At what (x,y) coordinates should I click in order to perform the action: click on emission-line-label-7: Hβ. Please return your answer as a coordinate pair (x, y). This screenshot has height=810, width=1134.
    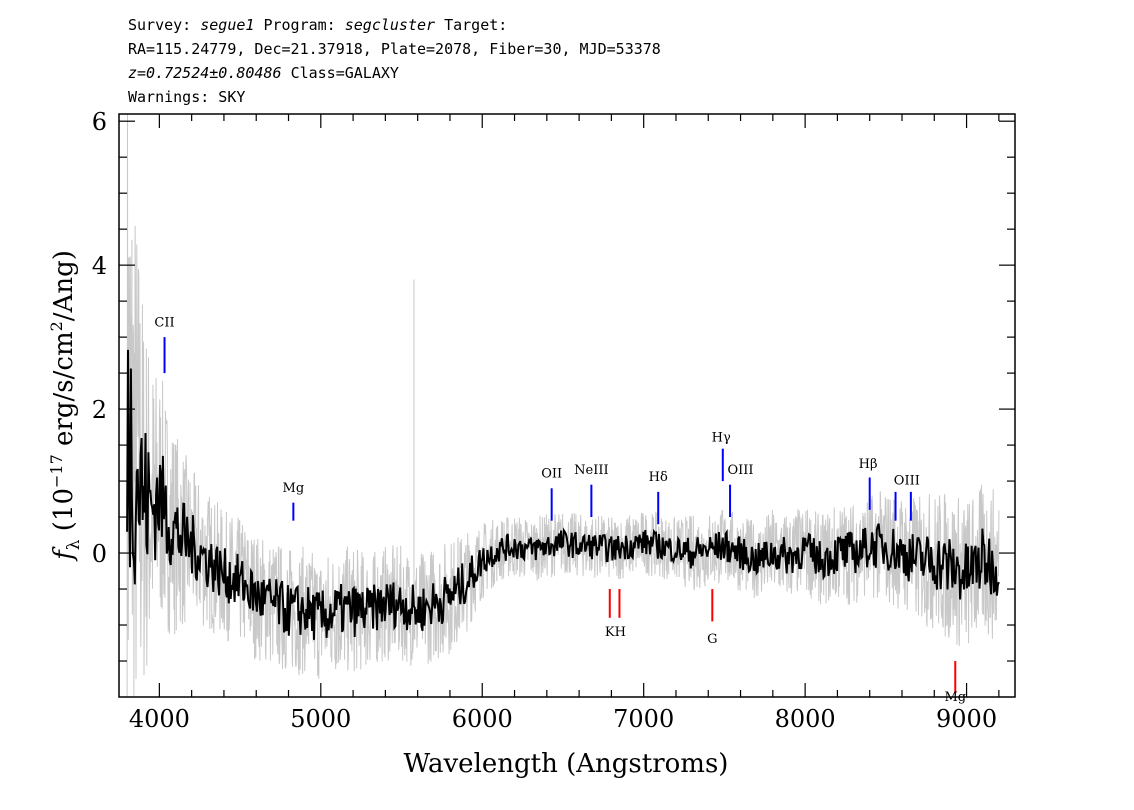
    Looking at the image, I should click on (868, 464).